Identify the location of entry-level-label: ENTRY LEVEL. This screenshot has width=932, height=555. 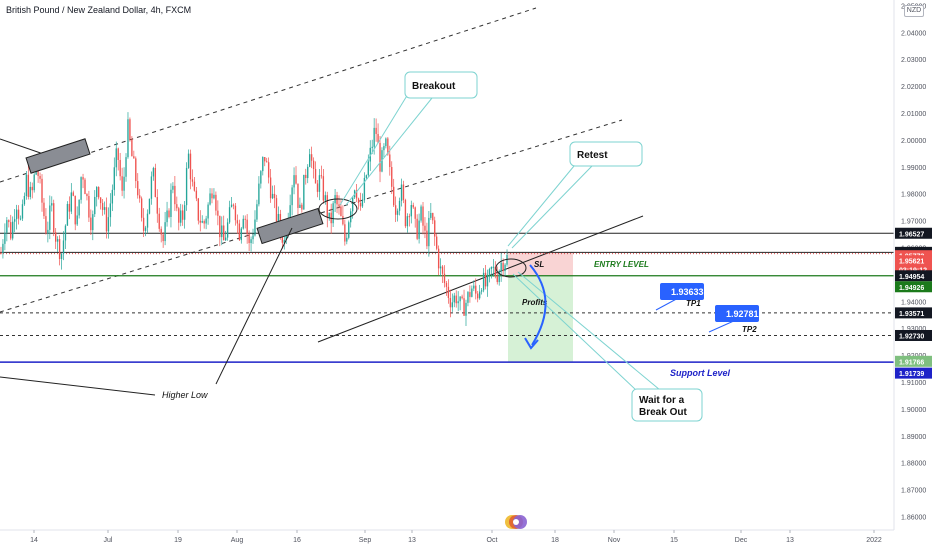
(621, 264).